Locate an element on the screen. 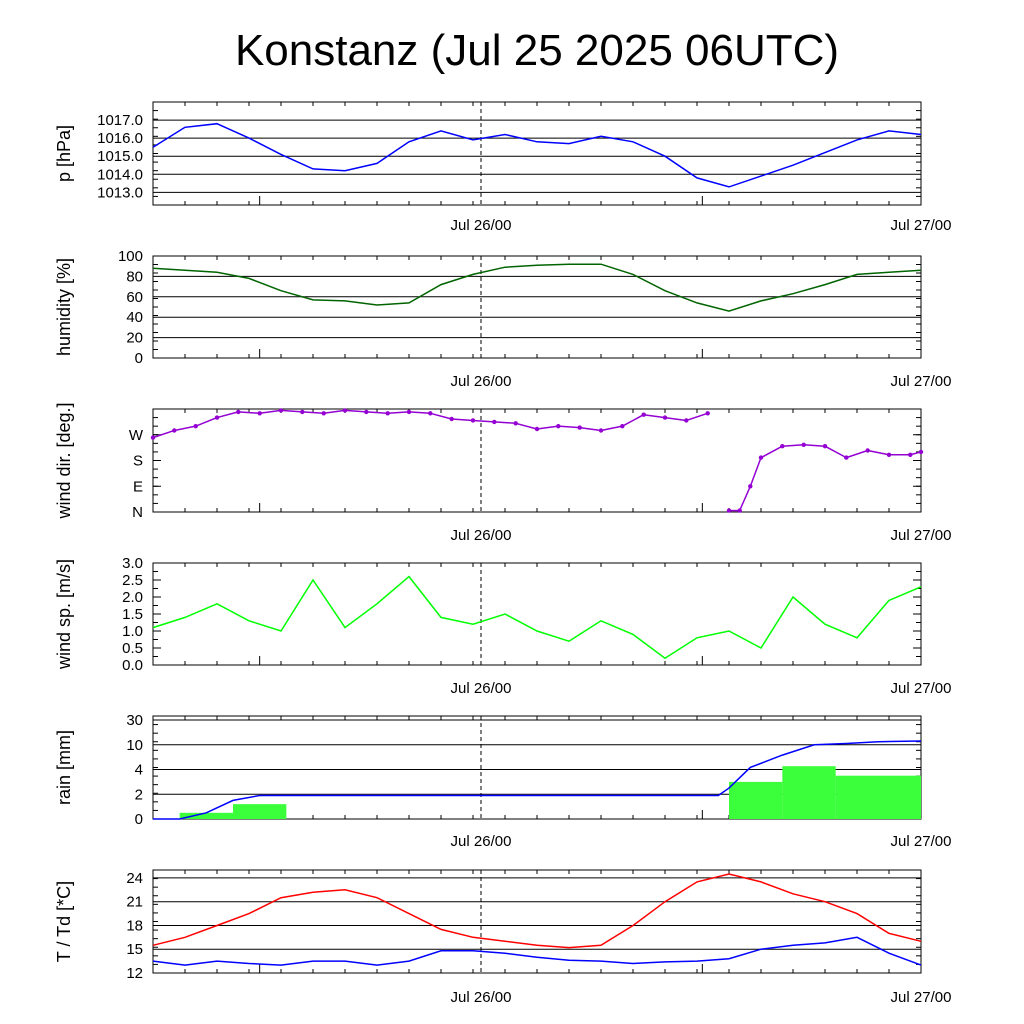  y-axis-title: wind sp. [m/s] is located at coordinates (64, 614).